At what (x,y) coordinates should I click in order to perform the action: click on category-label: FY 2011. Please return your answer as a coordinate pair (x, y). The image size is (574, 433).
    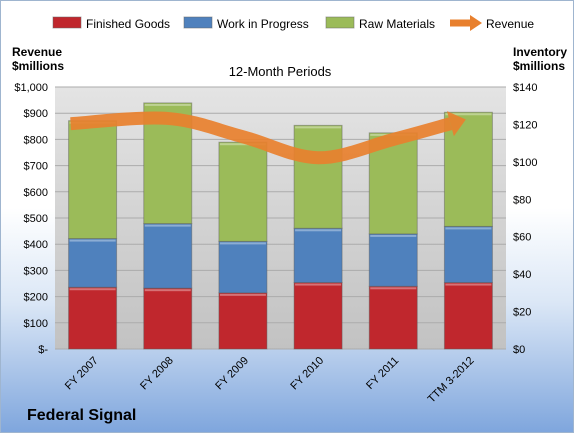
    Looking at the image, I should click on (382, 373).